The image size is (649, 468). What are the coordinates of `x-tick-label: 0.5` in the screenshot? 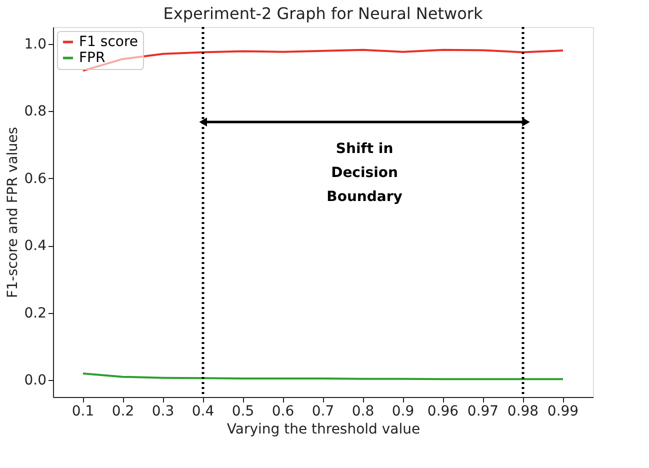 It's located at (243, 412).